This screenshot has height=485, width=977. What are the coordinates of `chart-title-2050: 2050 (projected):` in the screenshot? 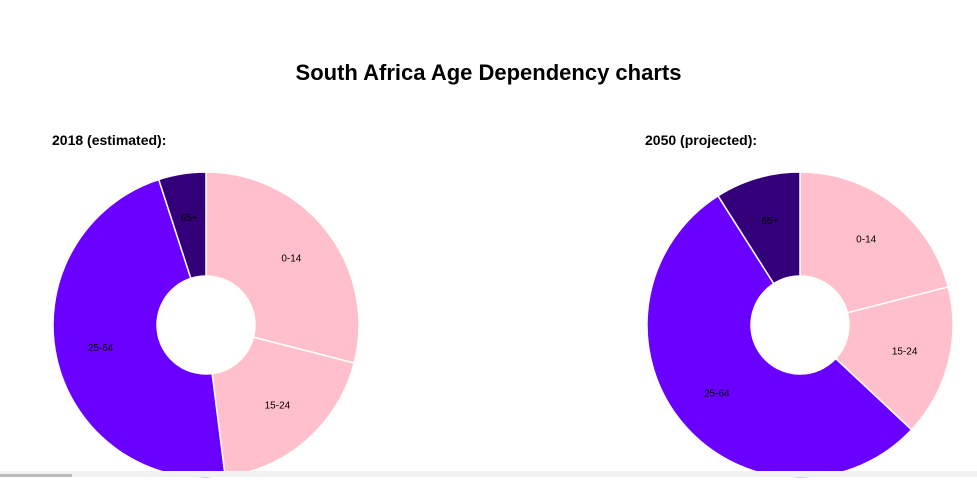 It's located at (701, 140).